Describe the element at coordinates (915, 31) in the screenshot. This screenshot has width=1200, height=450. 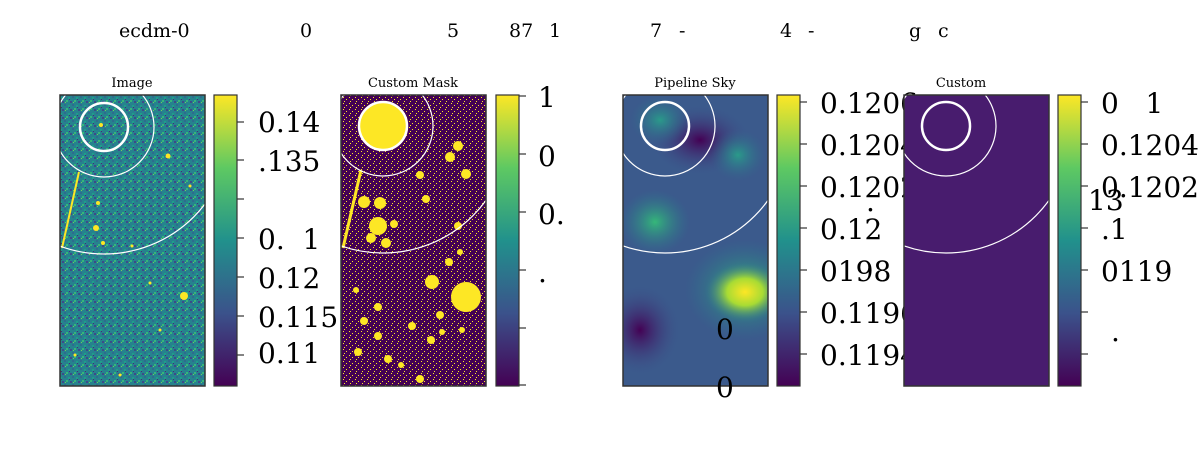
I see `top-fragment: g` at that location.